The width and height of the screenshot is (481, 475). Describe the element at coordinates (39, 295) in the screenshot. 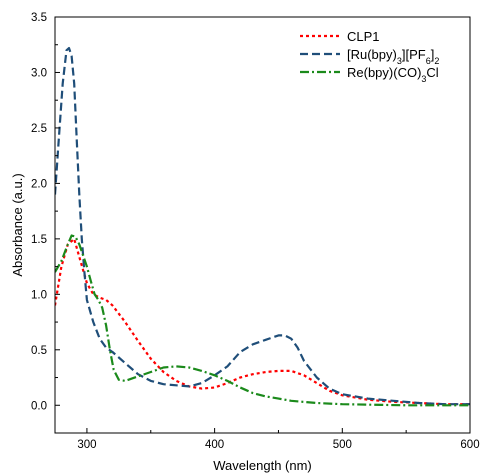

I see `y-tick-label: 1.0` at that location.